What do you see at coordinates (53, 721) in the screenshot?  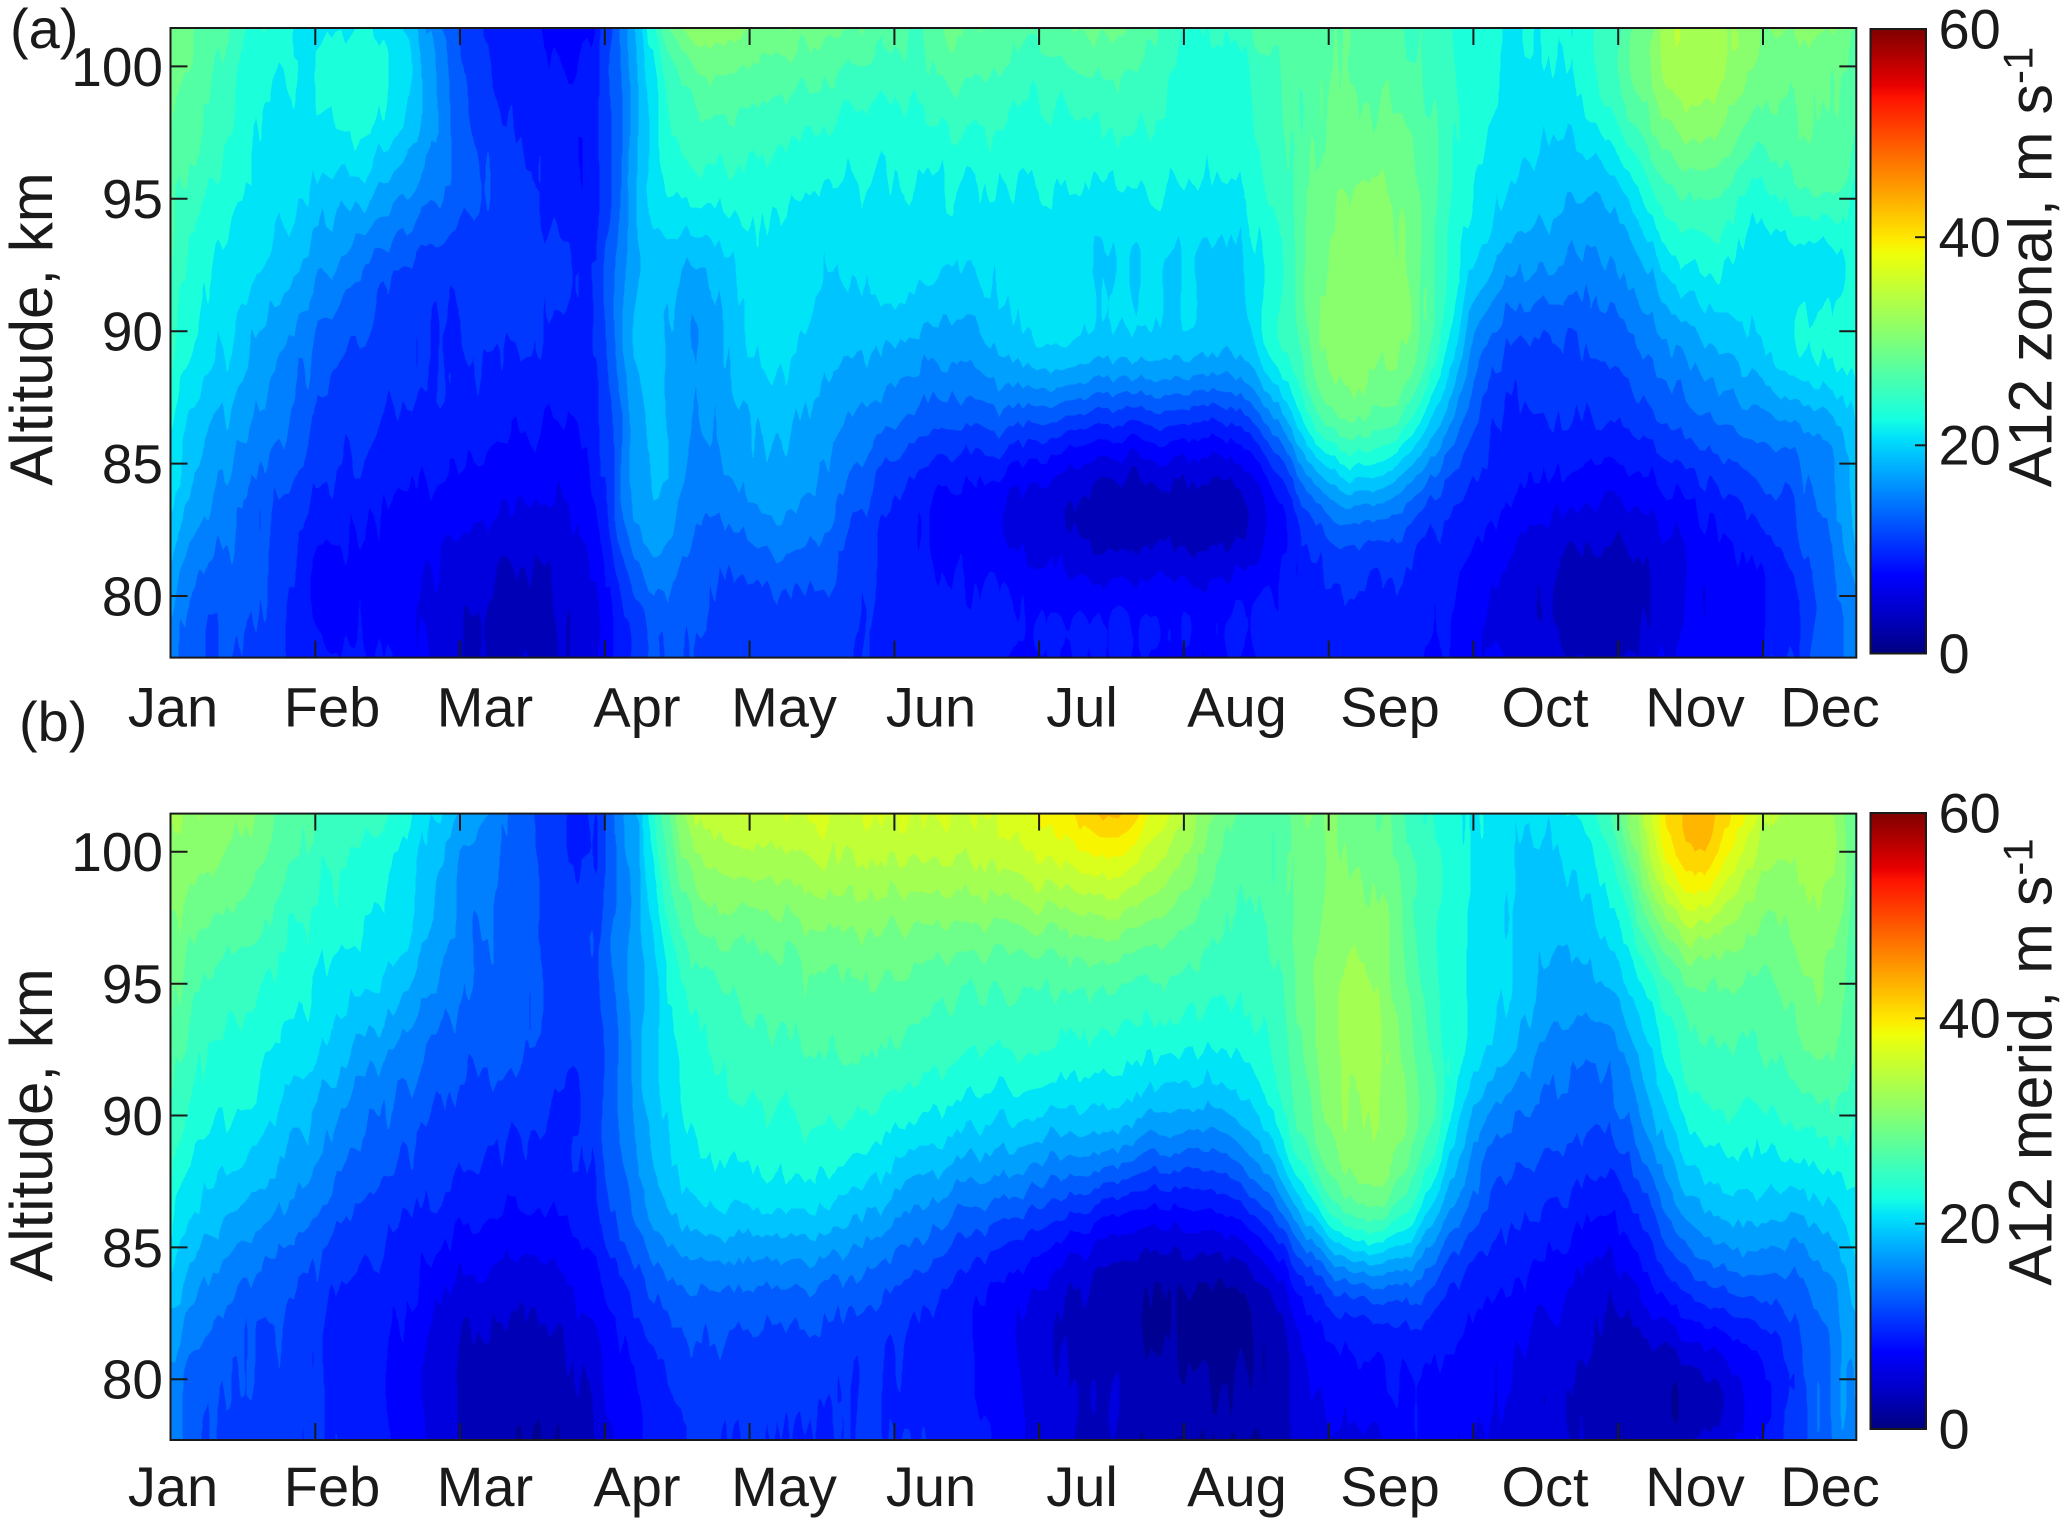 I see `svg-text: (b)` at bounding box center [53, 721].